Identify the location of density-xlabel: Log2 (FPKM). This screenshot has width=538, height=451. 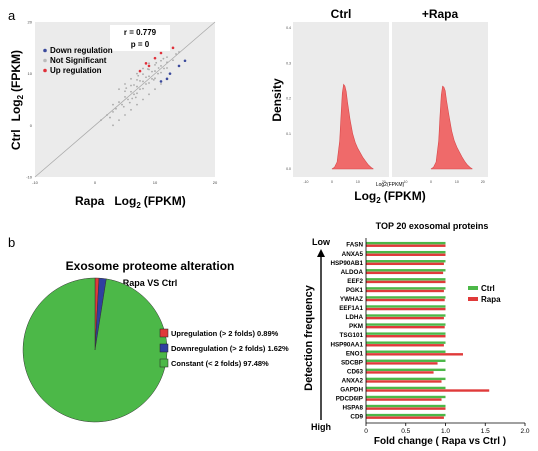
(389, 197).